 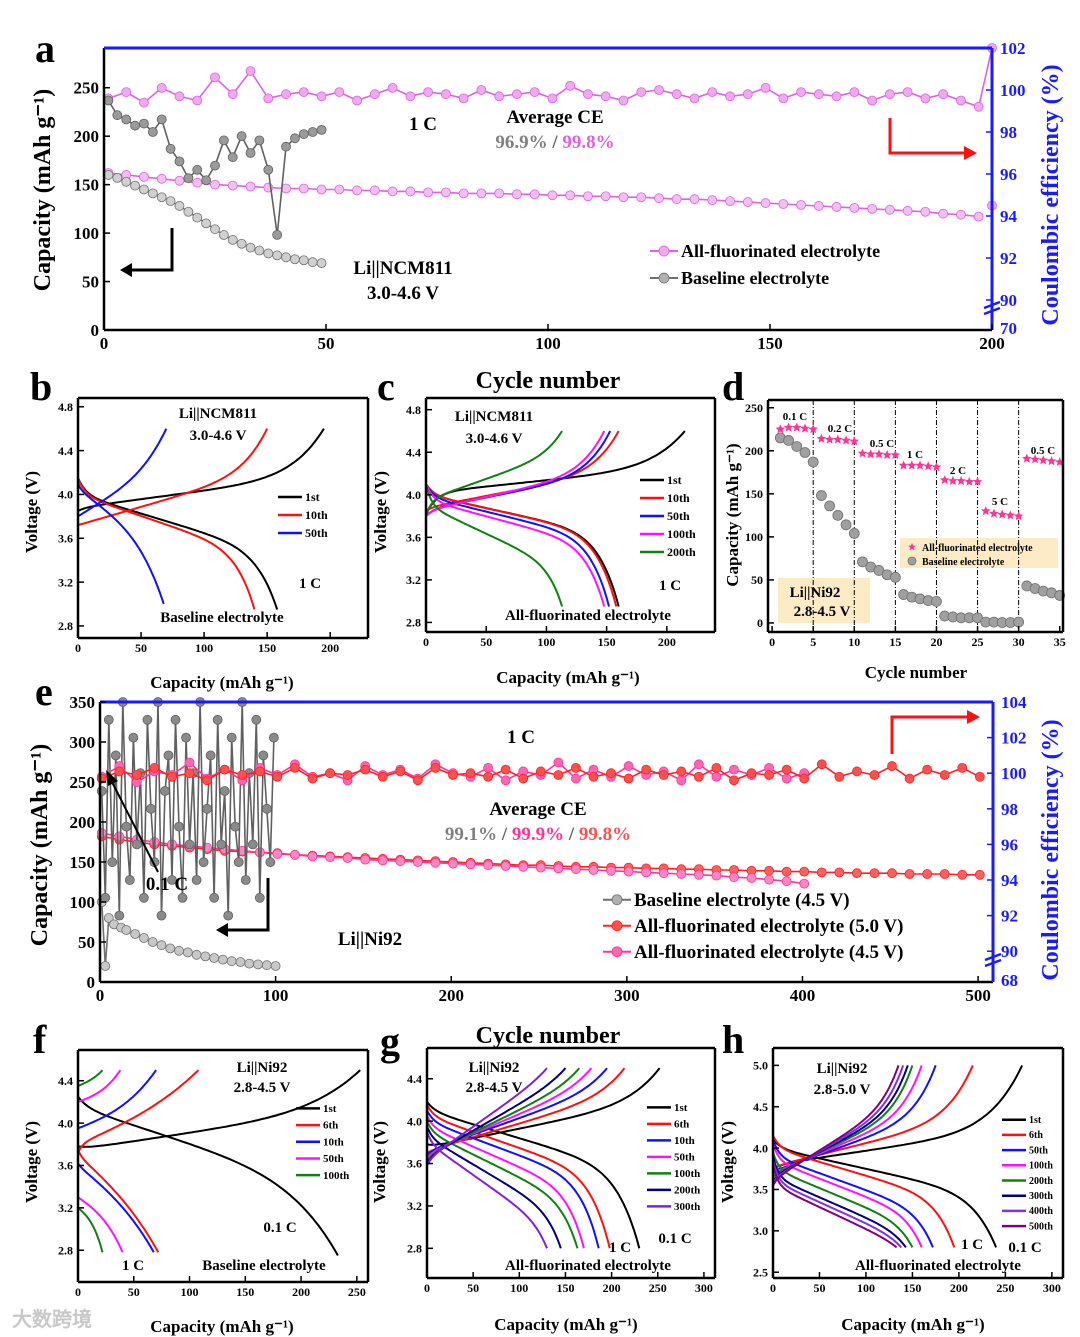 I want to click on legend-item: 6th, so click(x=317, y=1126).